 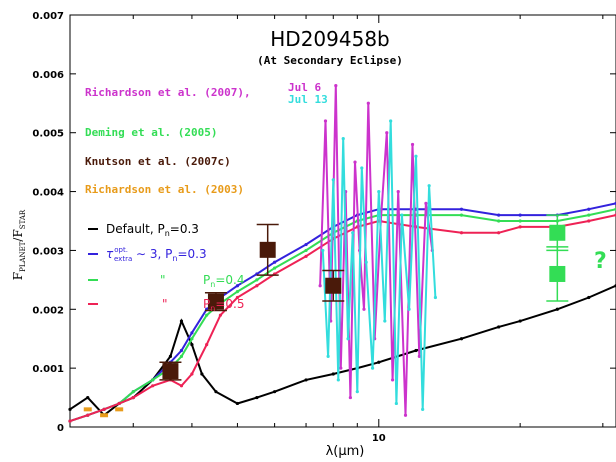 What do you see at coordinates (48, 310) in the screenshot?
I see `y-tick-label: 0.002` at bounding box center [48, 310].